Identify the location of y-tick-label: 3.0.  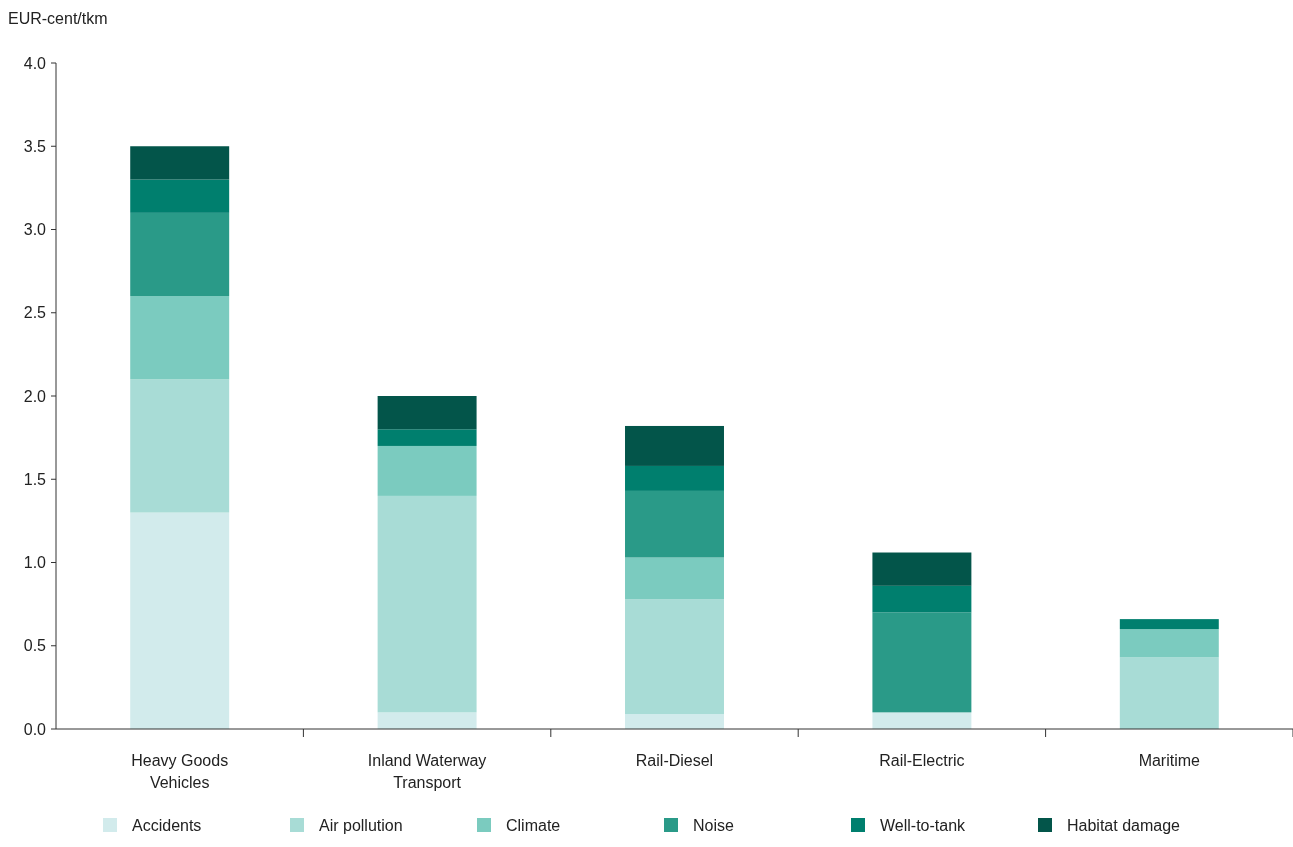
(35, 230).